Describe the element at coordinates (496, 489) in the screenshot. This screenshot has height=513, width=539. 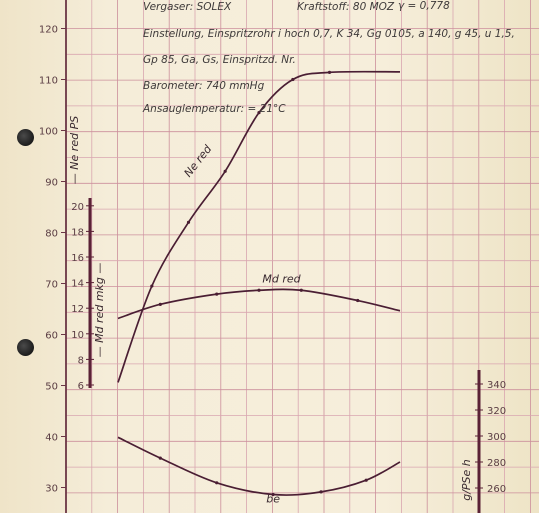
I see `consumption-tick-label: 260` at that location.